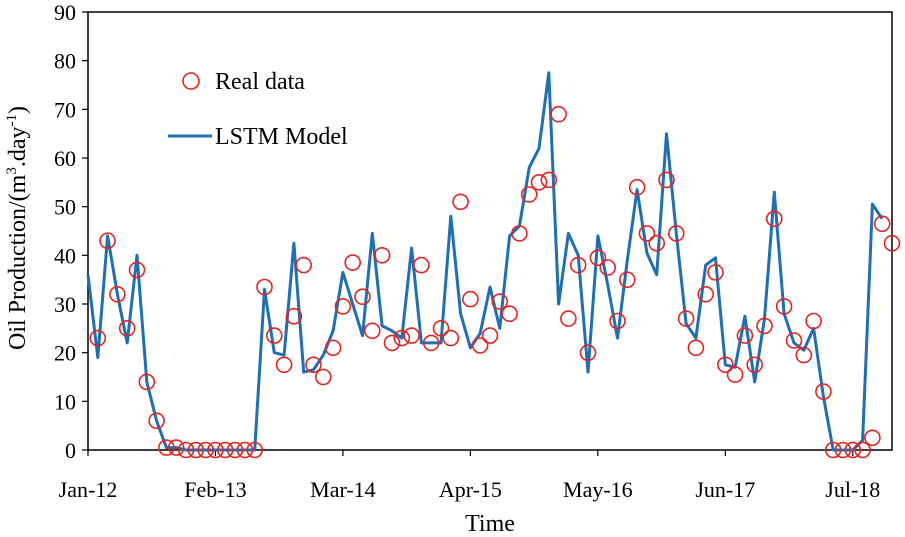  Describe the element at coordinates (70, 450) in the screenshot. I see `y-tick-label: 0` at that location.